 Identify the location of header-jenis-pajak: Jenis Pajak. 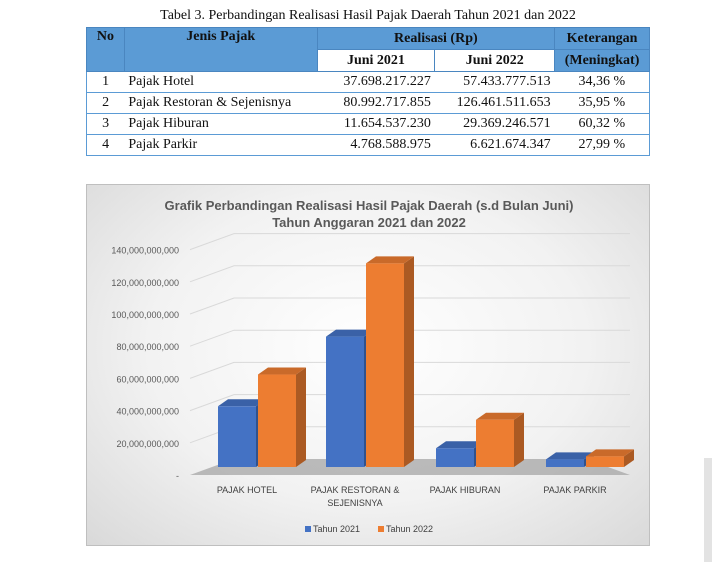
(220, 49).